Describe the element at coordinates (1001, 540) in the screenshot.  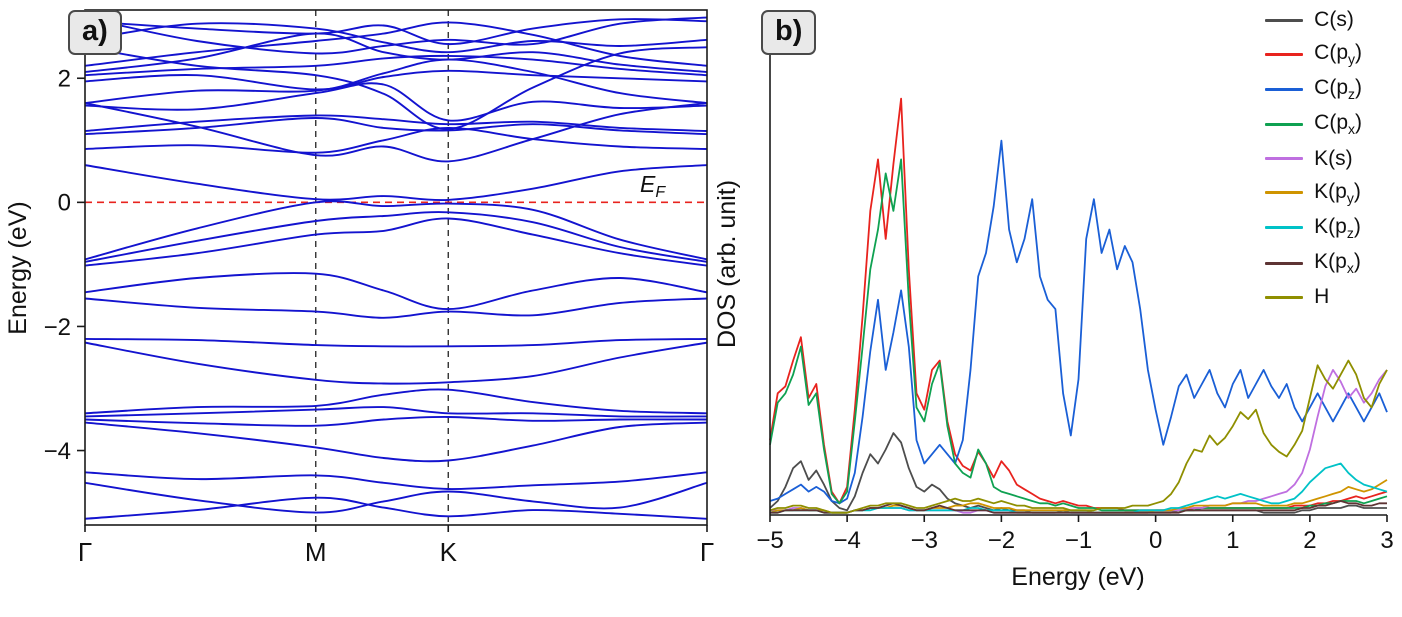
I see `x-tick-label: −2` at that location.